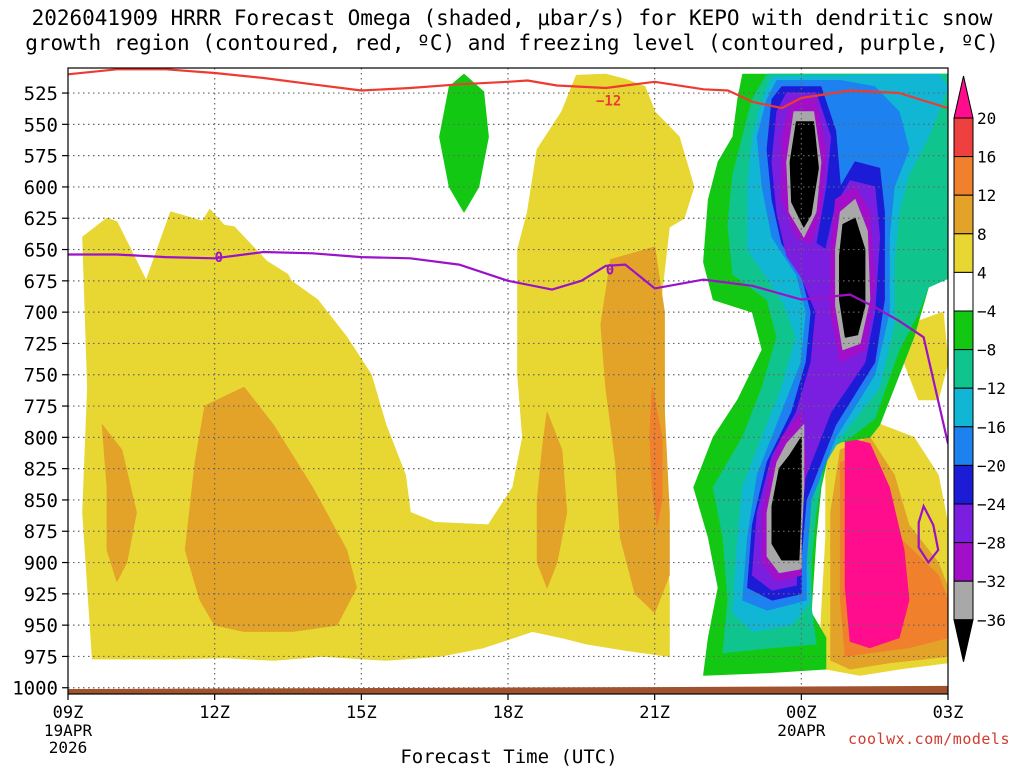 Image resolution: width=1024 pixels, height=768 pixels. What do you see at coordinates (608, 102) in the screenshot?
I see `dgz-contour-label: −12` at bounding box center [608, 102].